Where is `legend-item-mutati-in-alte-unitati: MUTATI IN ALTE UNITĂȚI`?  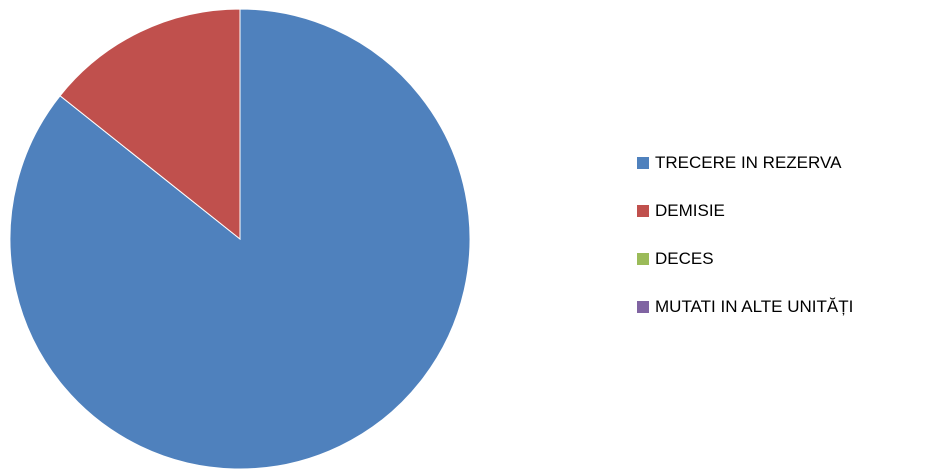 legend-item-mutati-in-alte-unitati: MUTATI IN ALTE UNITĂȚI is located at coordinates (785, 307).